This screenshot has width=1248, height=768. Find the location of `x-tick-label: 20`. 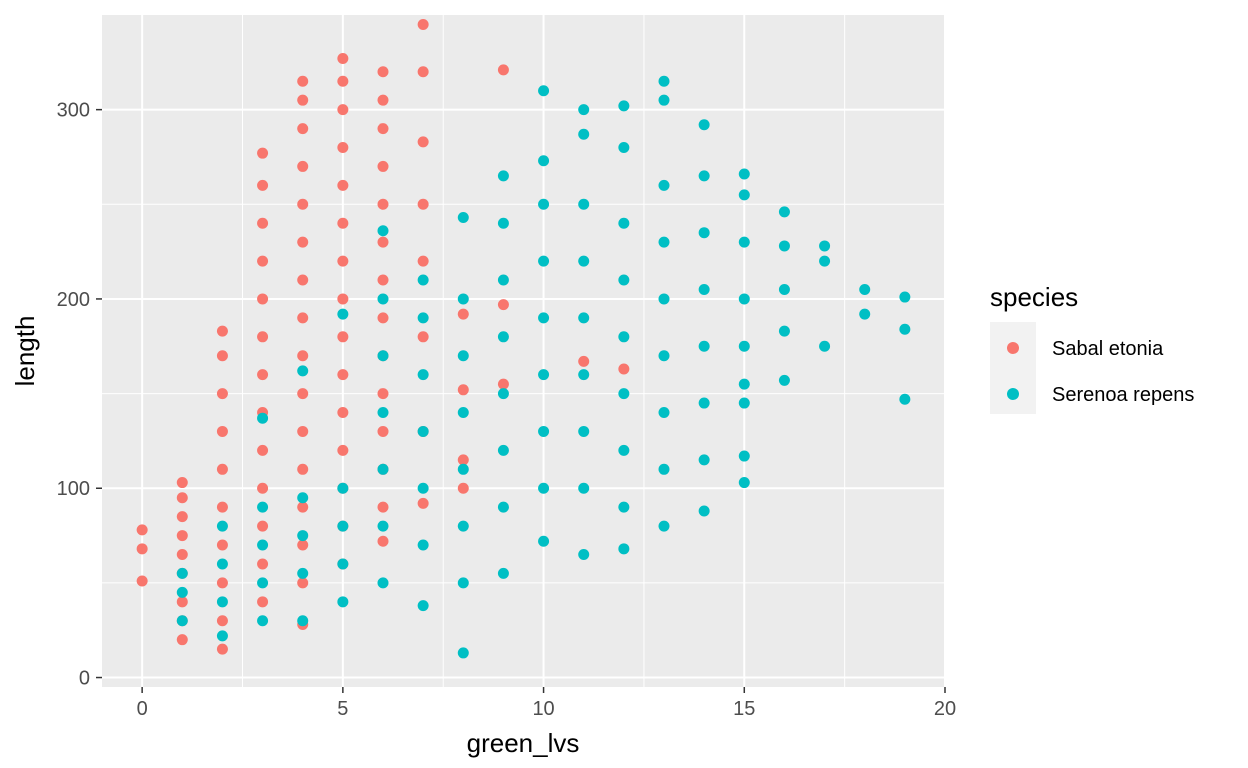

x-tick-label: 20 is located at coordinates (945, 709).